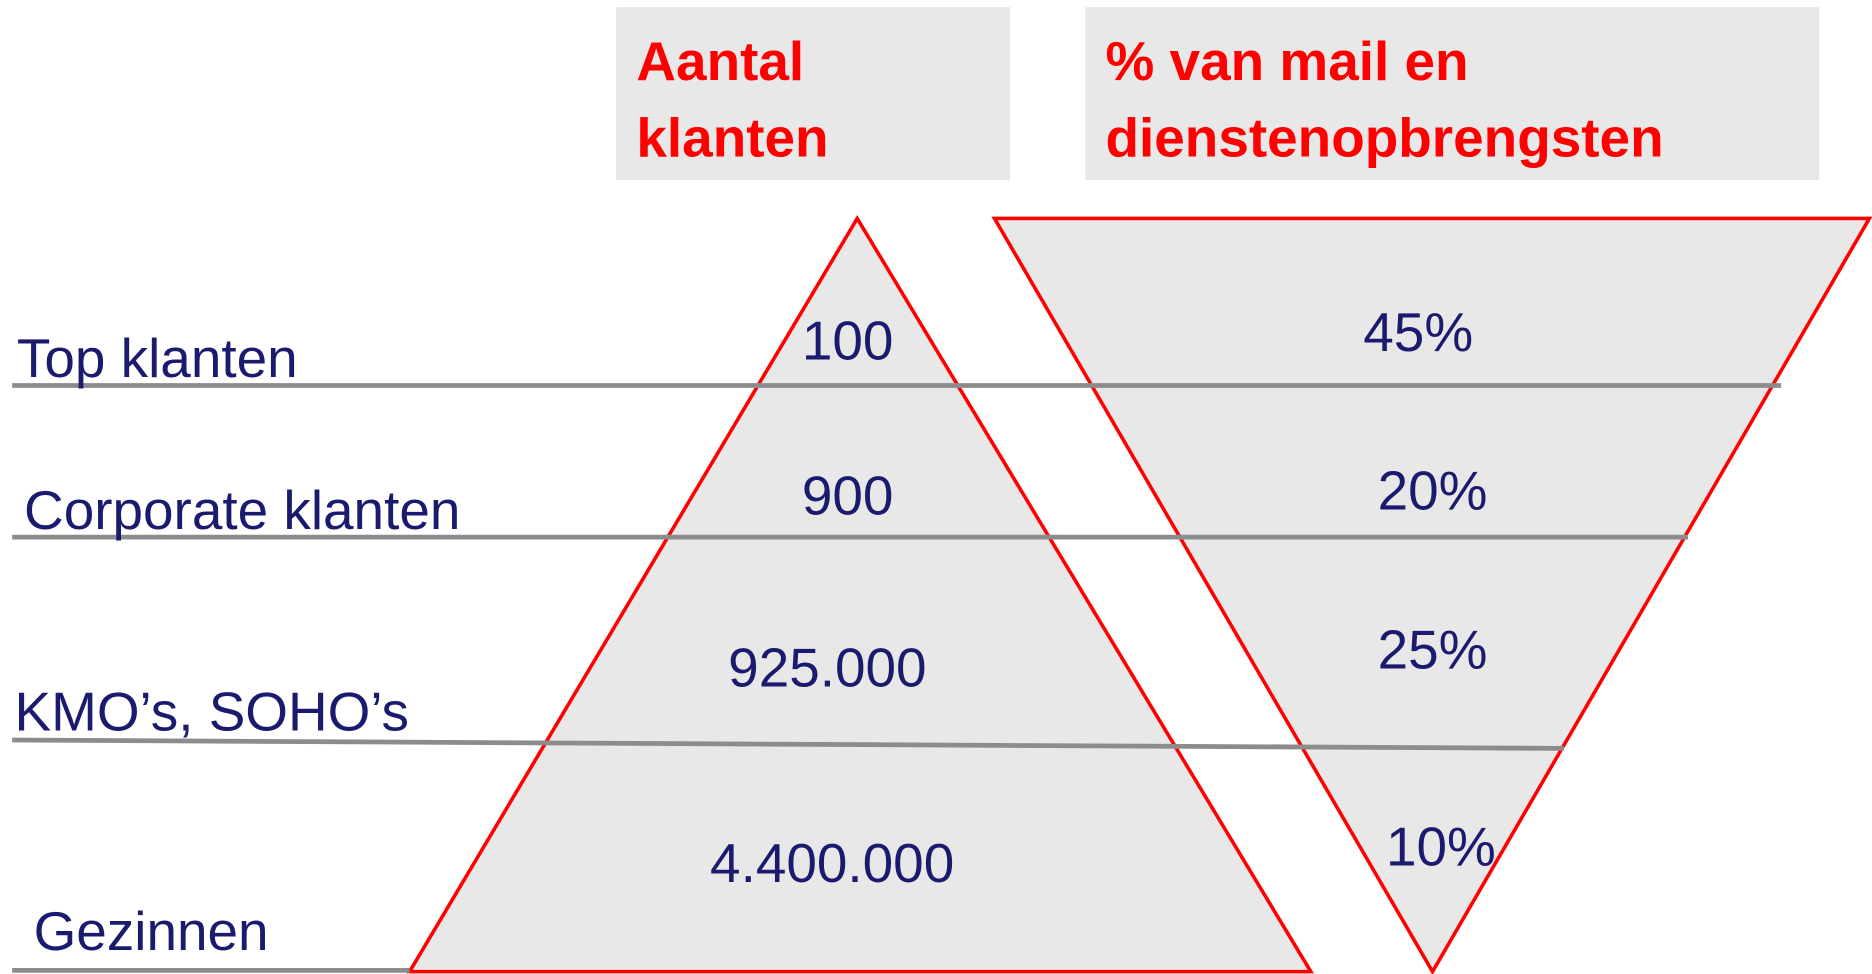  Describe the element at coordinates (1286, 61) in the screenshot. I see `header-text: % van mail en` at that location.